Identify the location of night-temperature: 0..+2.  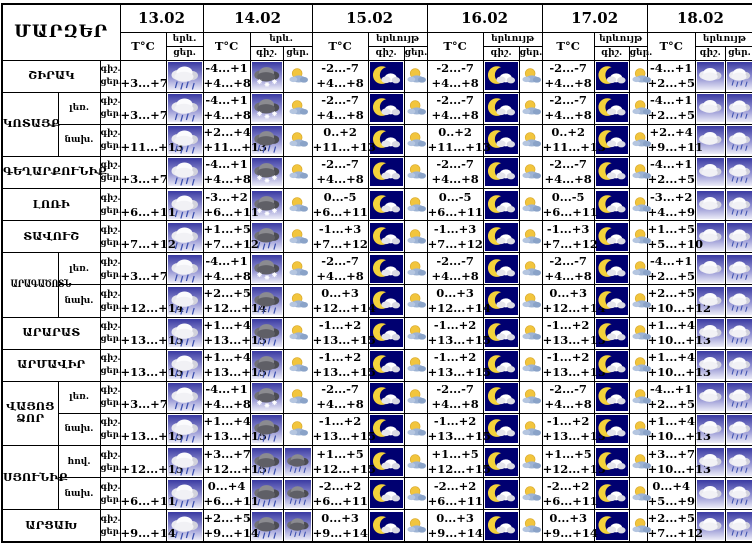
(455, 132).